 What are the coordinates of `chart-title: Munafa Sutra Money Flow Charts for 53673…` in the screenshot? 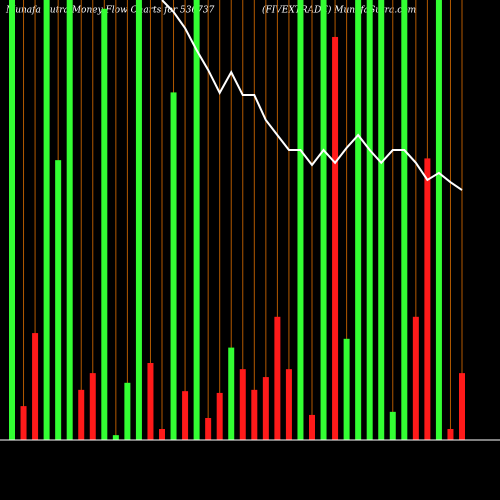 It's located at (110, 11).